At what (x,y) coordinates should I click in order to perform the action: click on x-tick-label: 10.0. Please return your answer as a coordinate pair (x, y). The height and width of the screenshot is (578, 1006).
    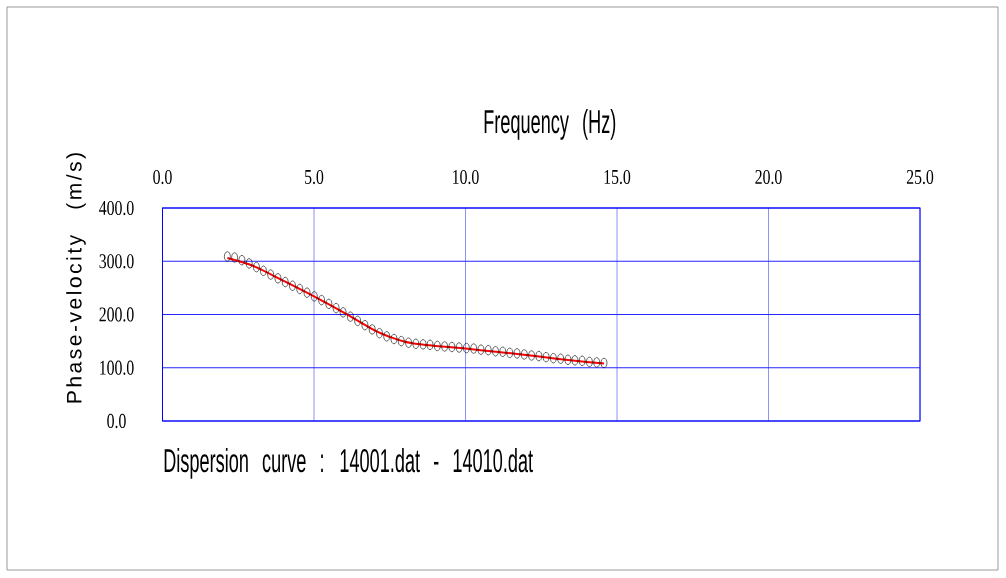
    Looking at the image, I should click on (466, 177).